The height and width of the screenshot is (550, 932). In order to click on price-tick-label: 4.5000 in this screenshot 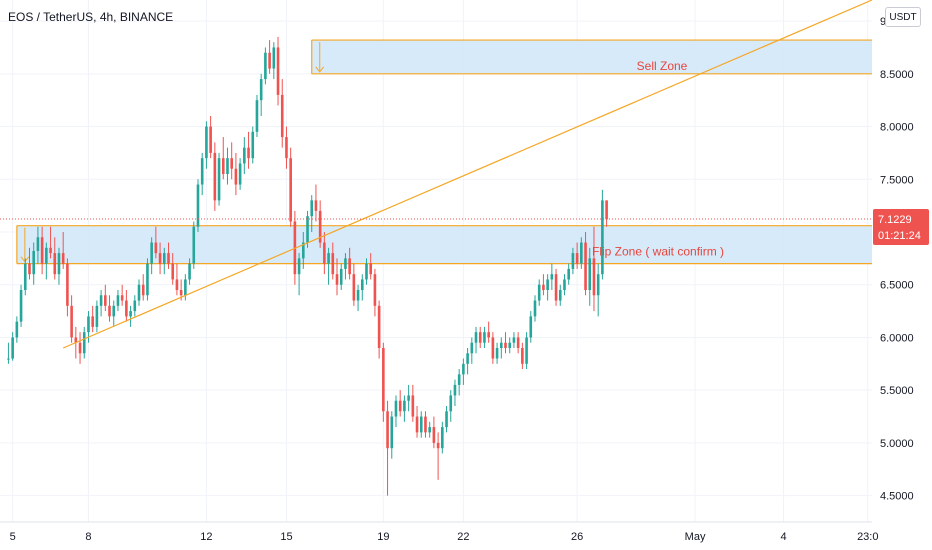, I will do `click(897, 497)`.